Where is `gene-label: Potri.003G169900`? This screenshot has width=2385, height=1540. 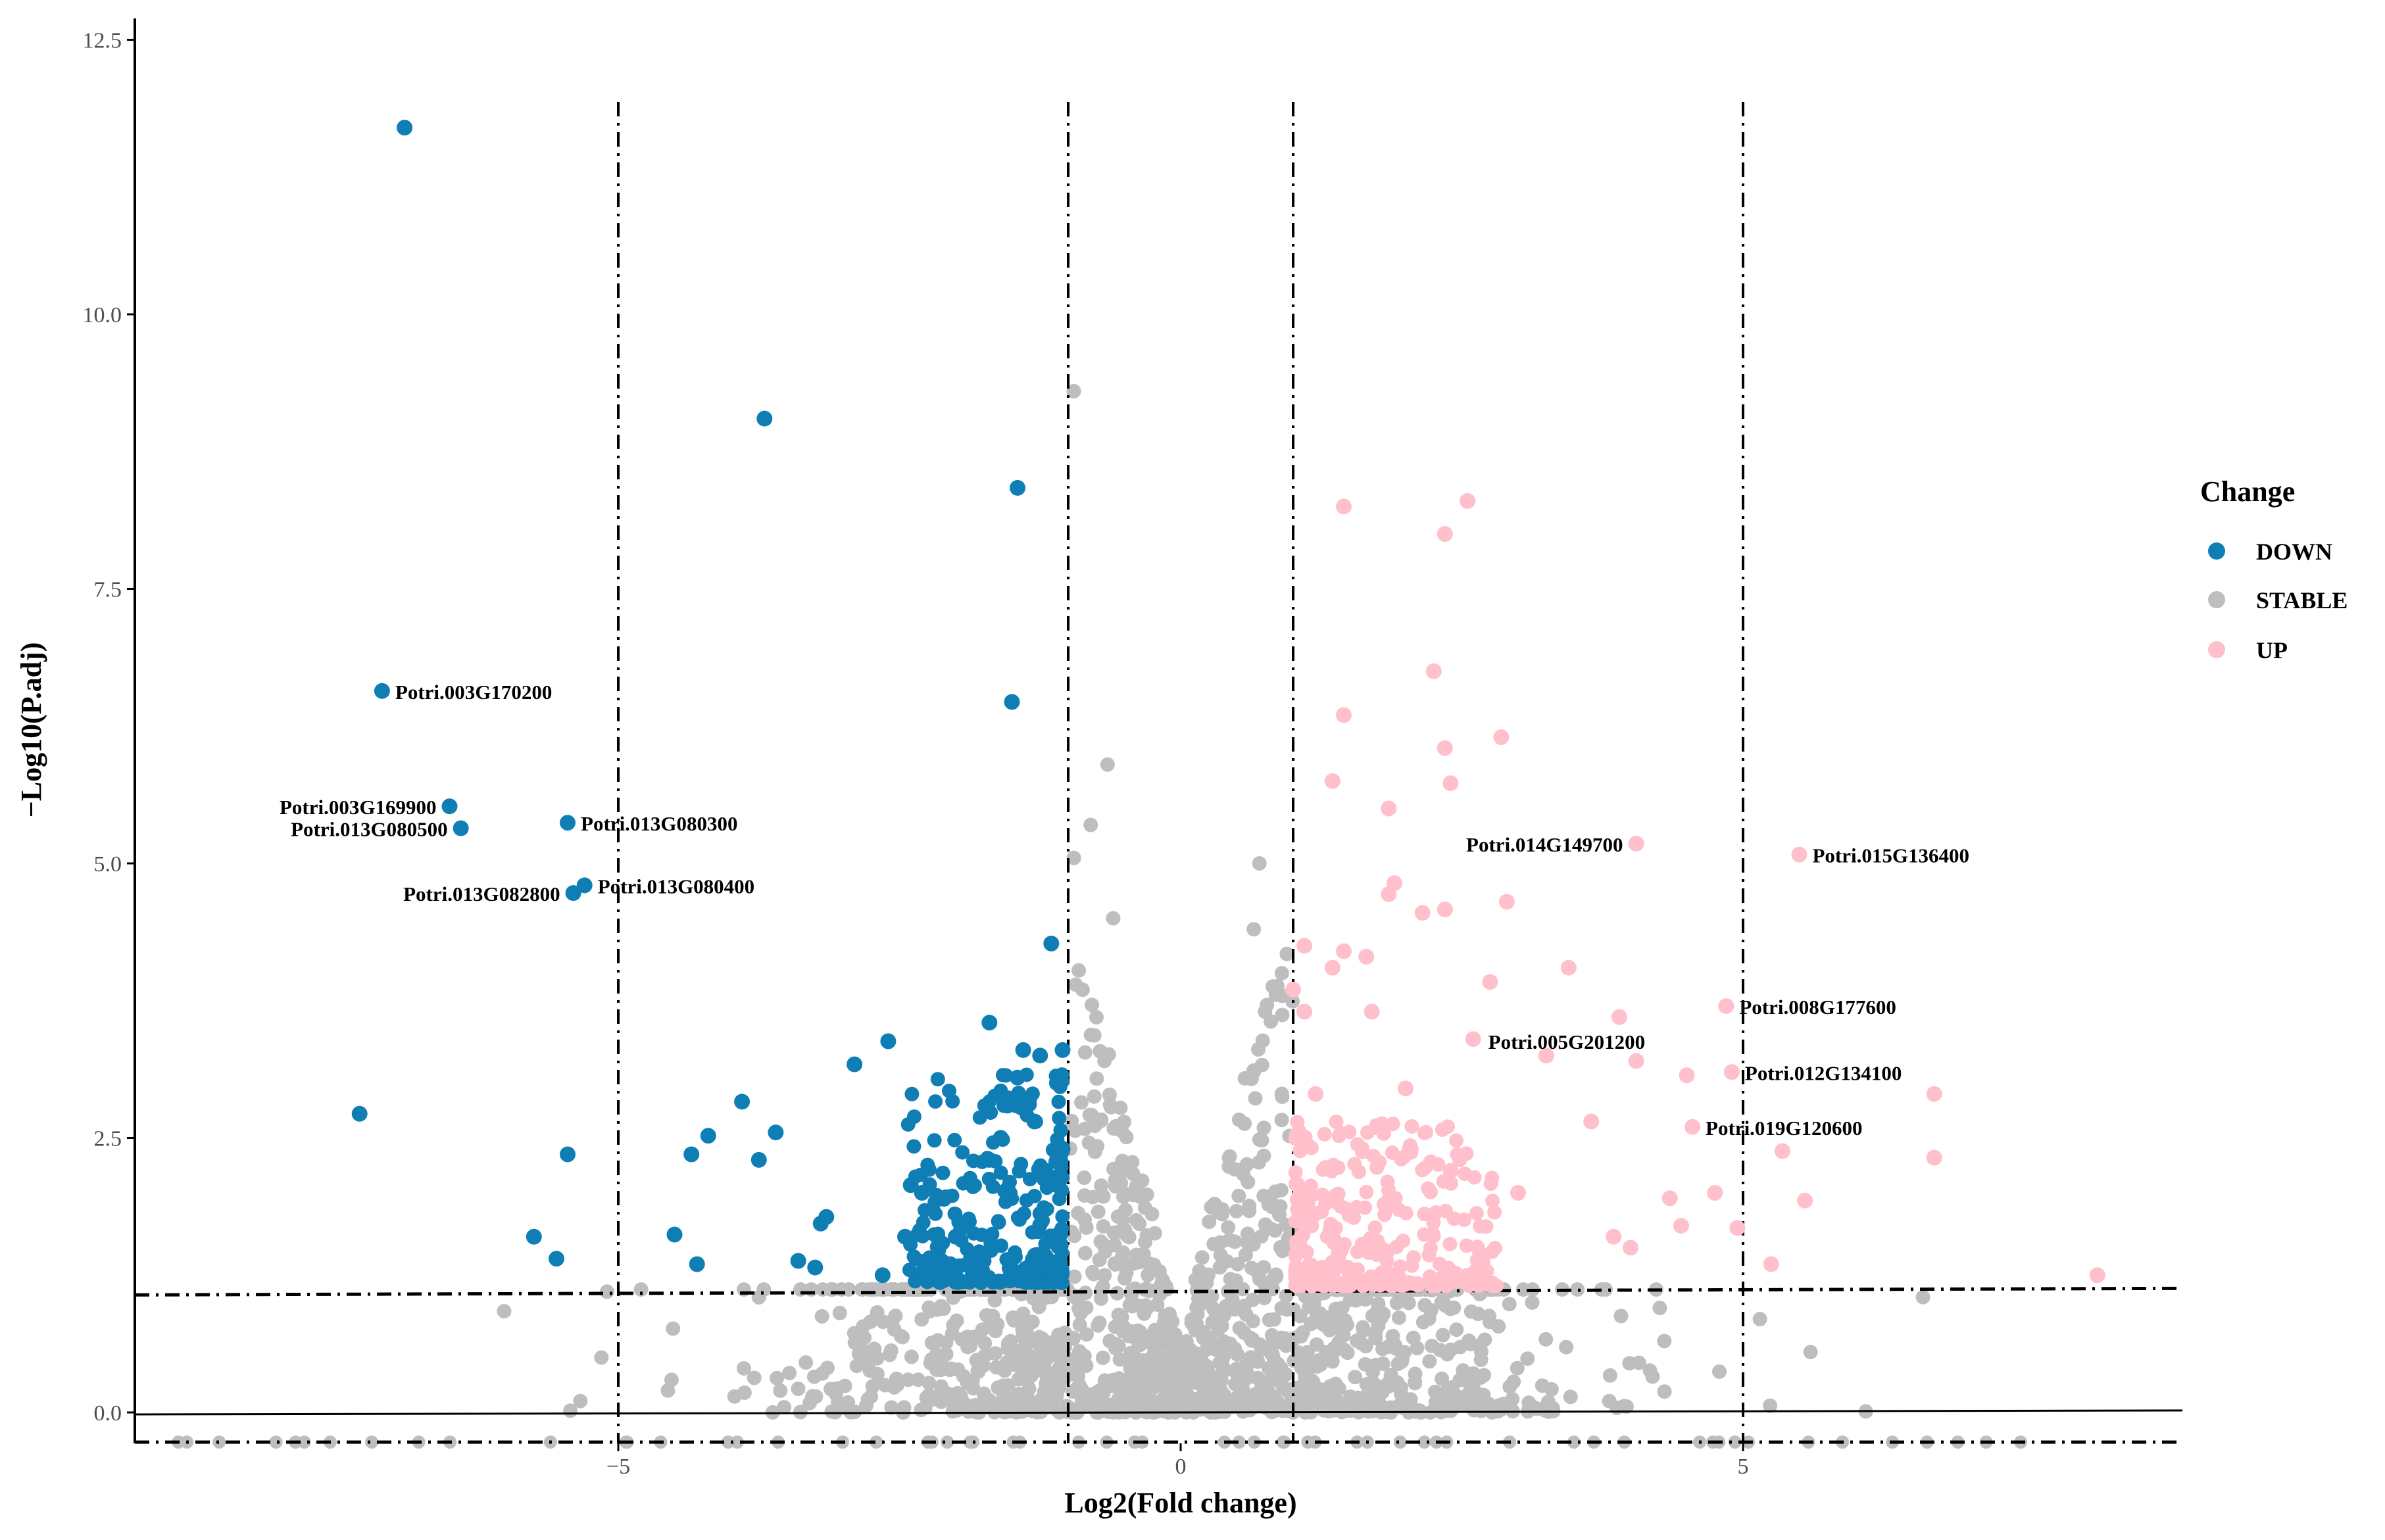 gene-label: Potri.003G169900 is located at coordinates (358, 807).